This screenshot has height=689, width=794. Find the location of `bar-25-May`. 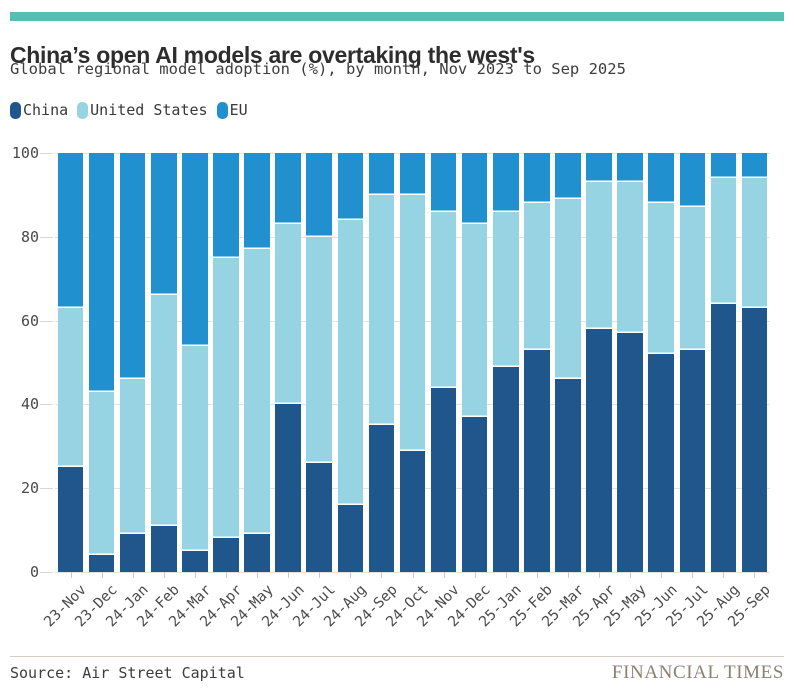

bar-25-May is located at coordinates (630, 362).